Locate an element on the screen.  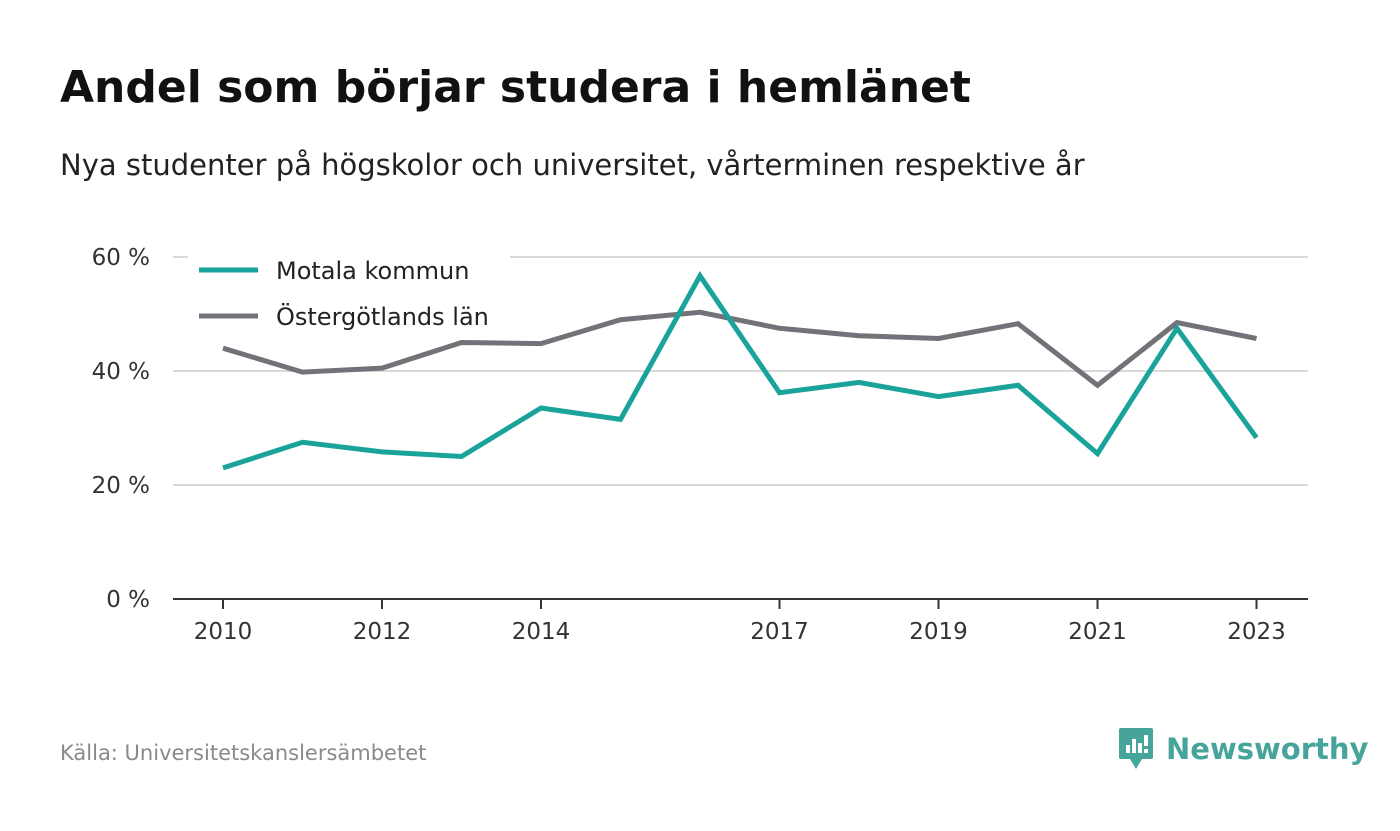
legend-label: Östergötlands län is located at coordinates (382, 316).